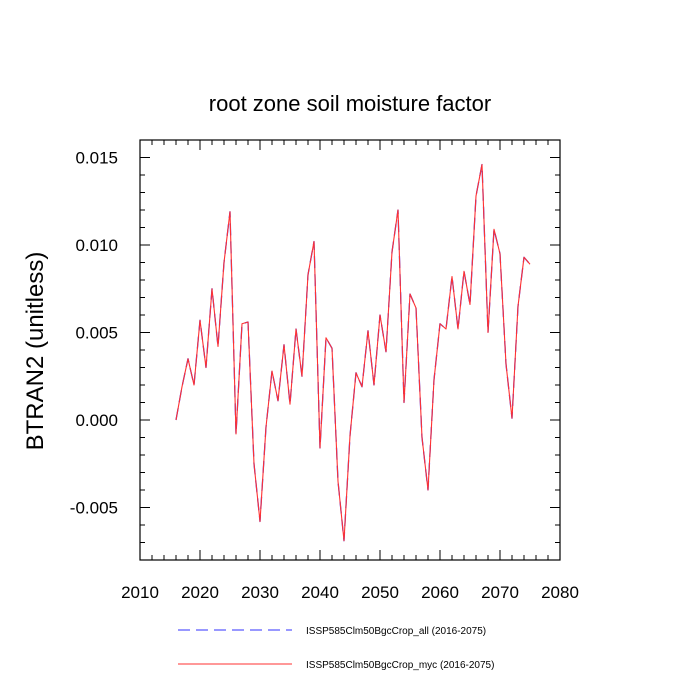 The height and width of the screenshot is (700, 700). Describe the element at coordinates (500, 592) in the screenshot. I see `x-tick-label: 2070` at that location.